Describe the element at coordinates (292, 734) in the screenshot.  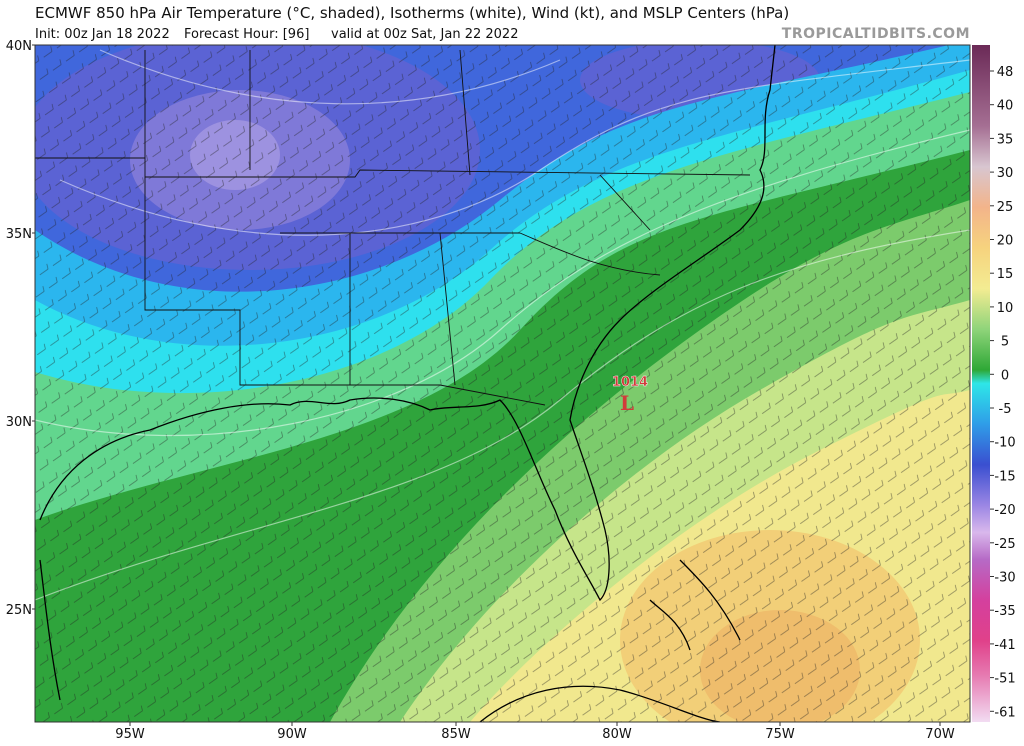
I see `longitude-label: 90W` at that location.